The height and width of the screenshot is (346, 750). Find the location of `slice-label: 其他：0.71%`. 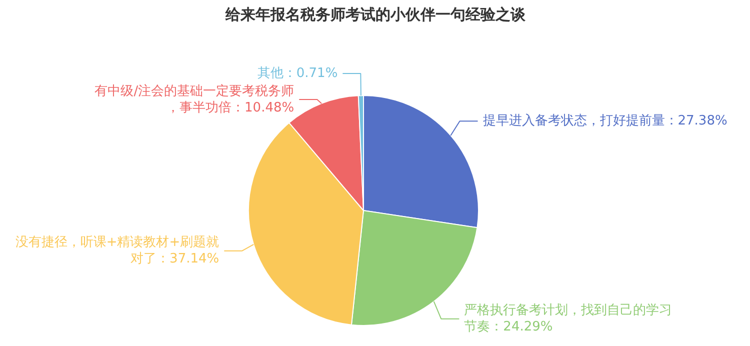

slice-label: 其他：0.71% is located at coordinates (297, 74).